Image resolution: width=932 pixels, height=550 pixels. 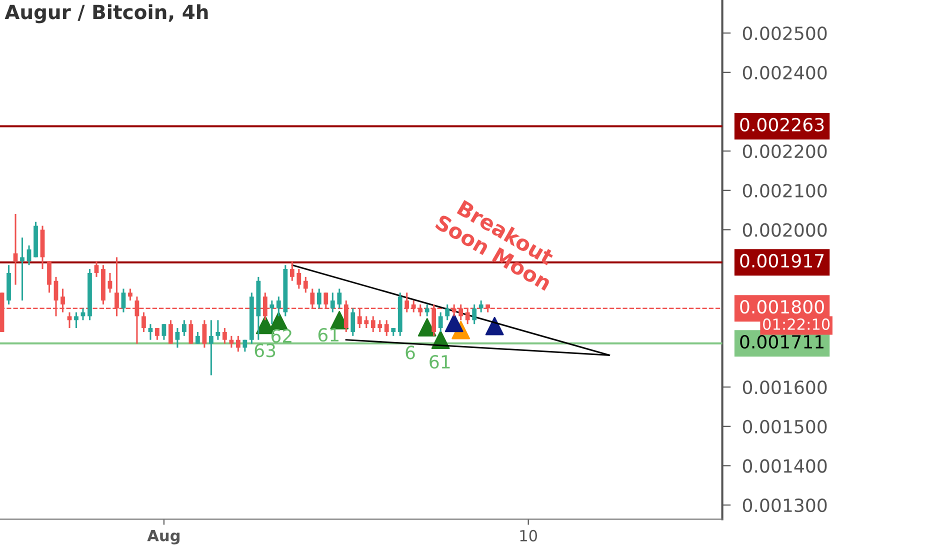 What do you see at coordinates (782, 125) in the screenshot?
I see `ref-line-label: 0.002263` at bounding box center [782, 125].